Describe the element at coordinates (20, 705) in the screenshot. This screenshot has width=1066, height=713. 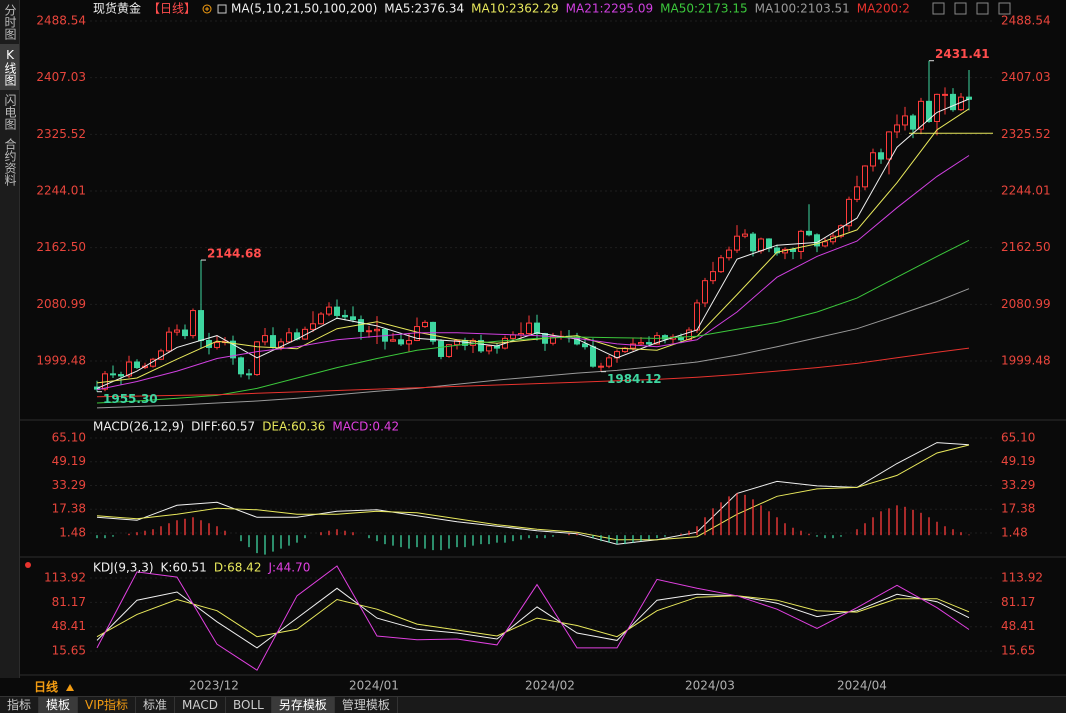
I see `toolbar-button: 指标` at that location.